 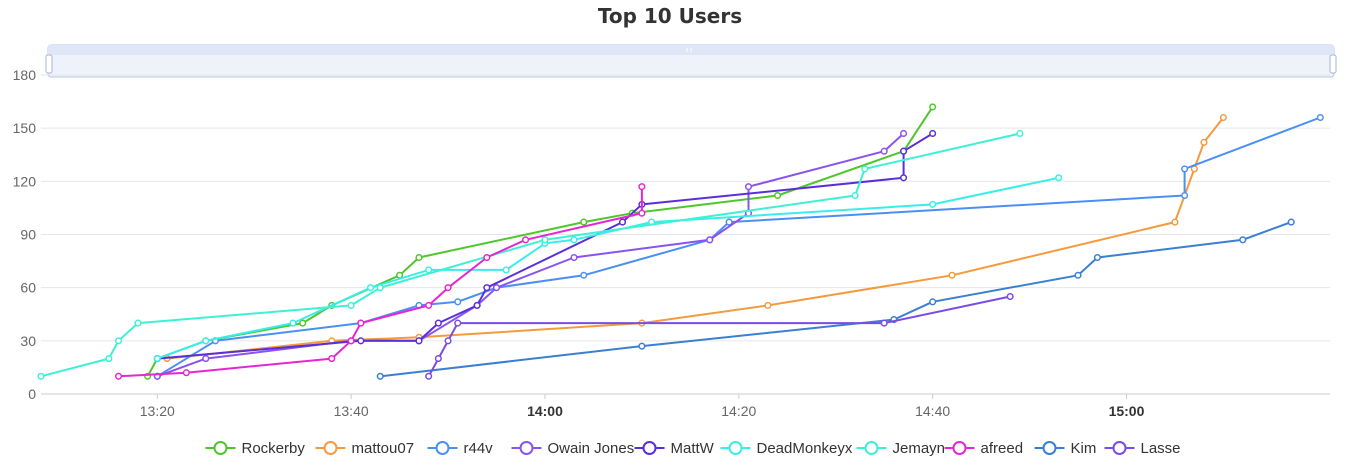 What do you see at coordinates (901, 448) in the screenshot?
I see `legend-item: Jemayn` at bounding box center [901, 448].